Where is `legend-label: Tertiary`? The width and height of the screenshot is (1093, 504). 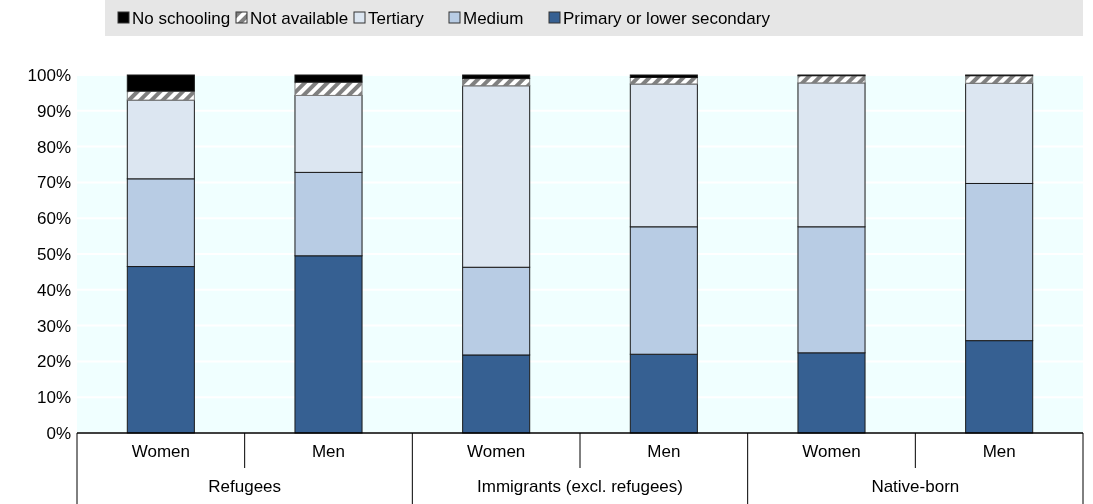
legend-label: Tertiary is located at coordinates (396, 18).